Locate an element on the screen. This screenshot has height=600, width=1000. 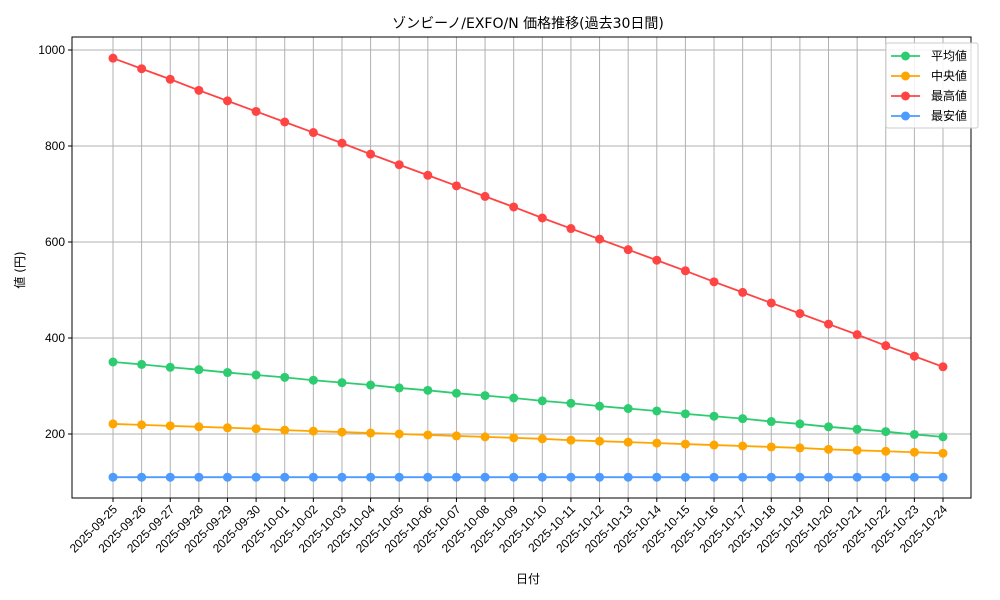
y-tick-label: 800 is located at coordinates (55, 146).